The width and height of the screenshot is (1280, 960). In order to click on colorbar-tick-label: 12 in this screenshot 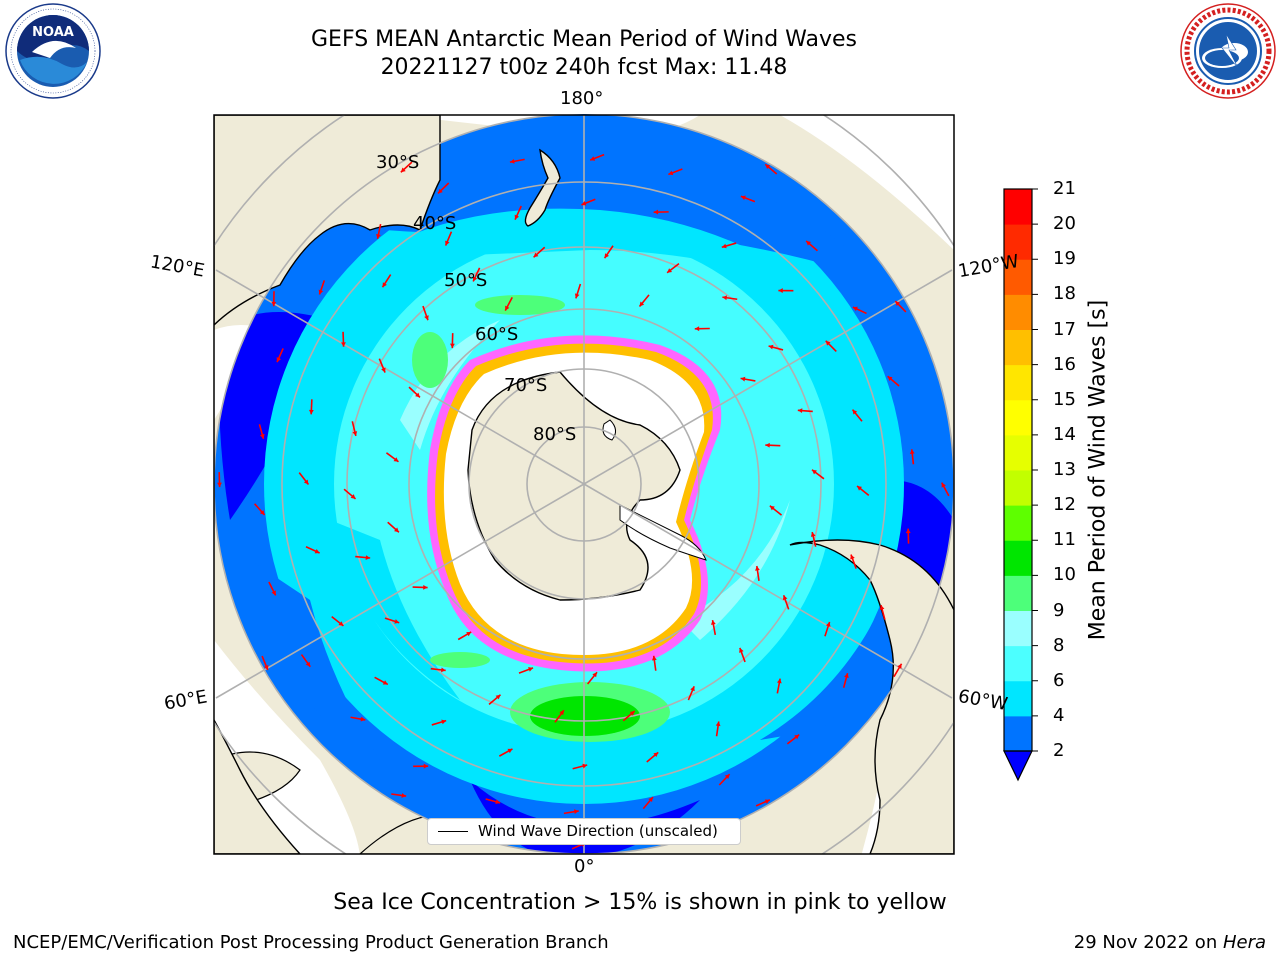, I will do `click(1064, 505)`.